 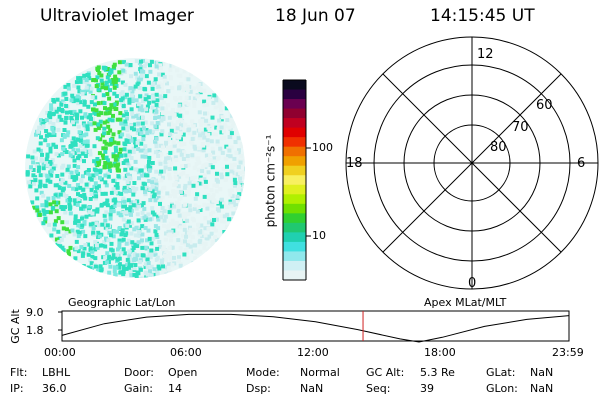 I want to click on info-label: GLat:, so click(x=501, y=372).